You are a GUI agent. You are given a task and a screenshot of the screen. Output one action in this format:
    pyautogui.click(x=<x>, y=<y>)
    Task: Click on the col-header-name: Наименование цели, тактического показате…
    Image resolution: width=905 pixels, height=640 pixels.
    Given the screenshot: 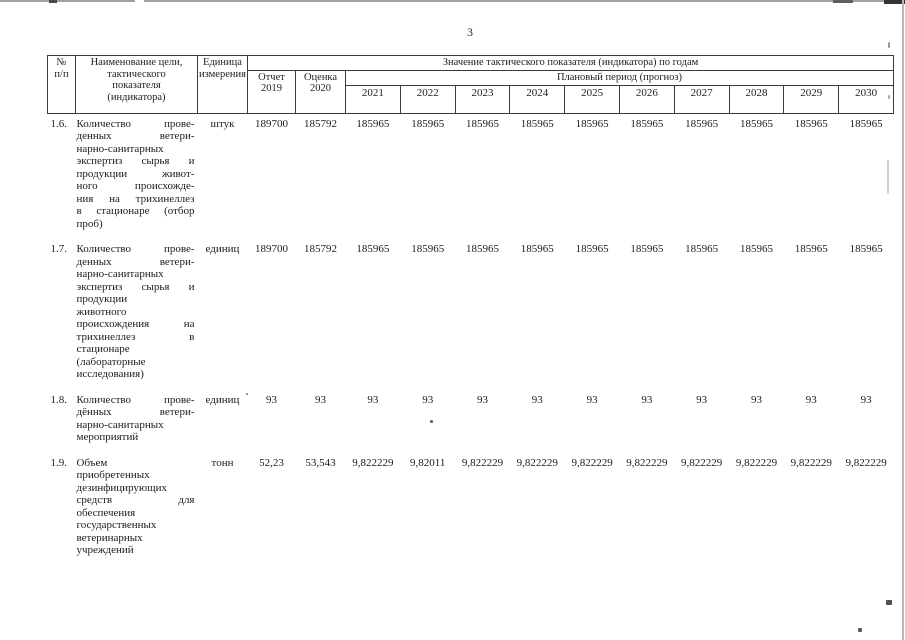 What is the action you would take?
    pyautogui.click(x=136, y=84)
    